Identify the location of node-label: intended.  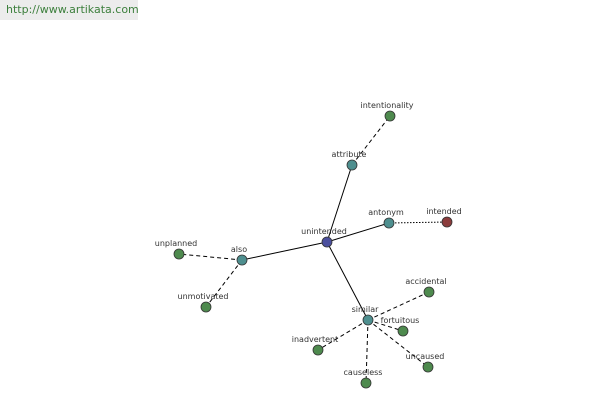
(444, 211).